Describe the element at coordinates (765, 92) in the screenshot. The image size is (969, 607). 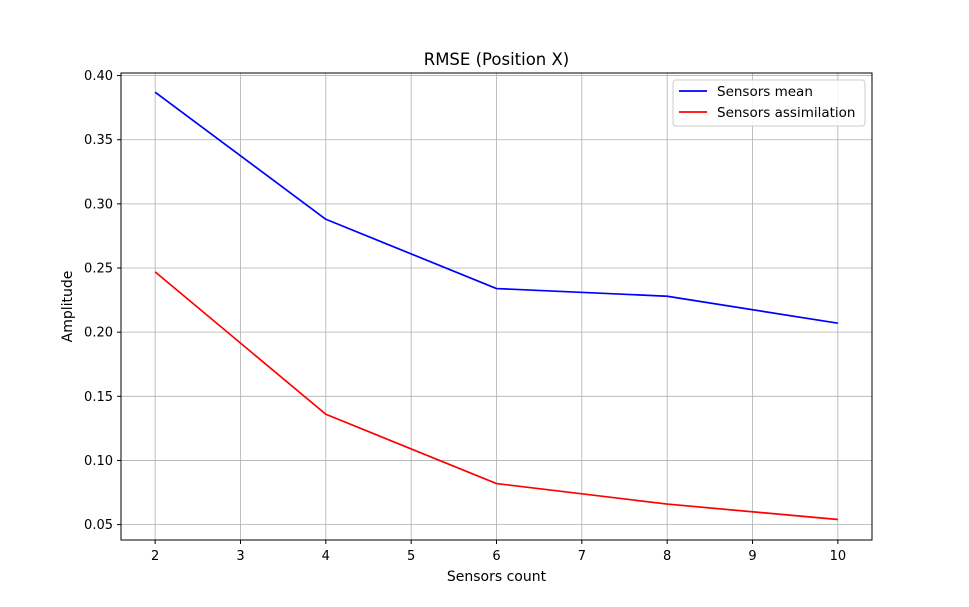
I see `legend-label-sensors-mean: Sensors mean` at that location.